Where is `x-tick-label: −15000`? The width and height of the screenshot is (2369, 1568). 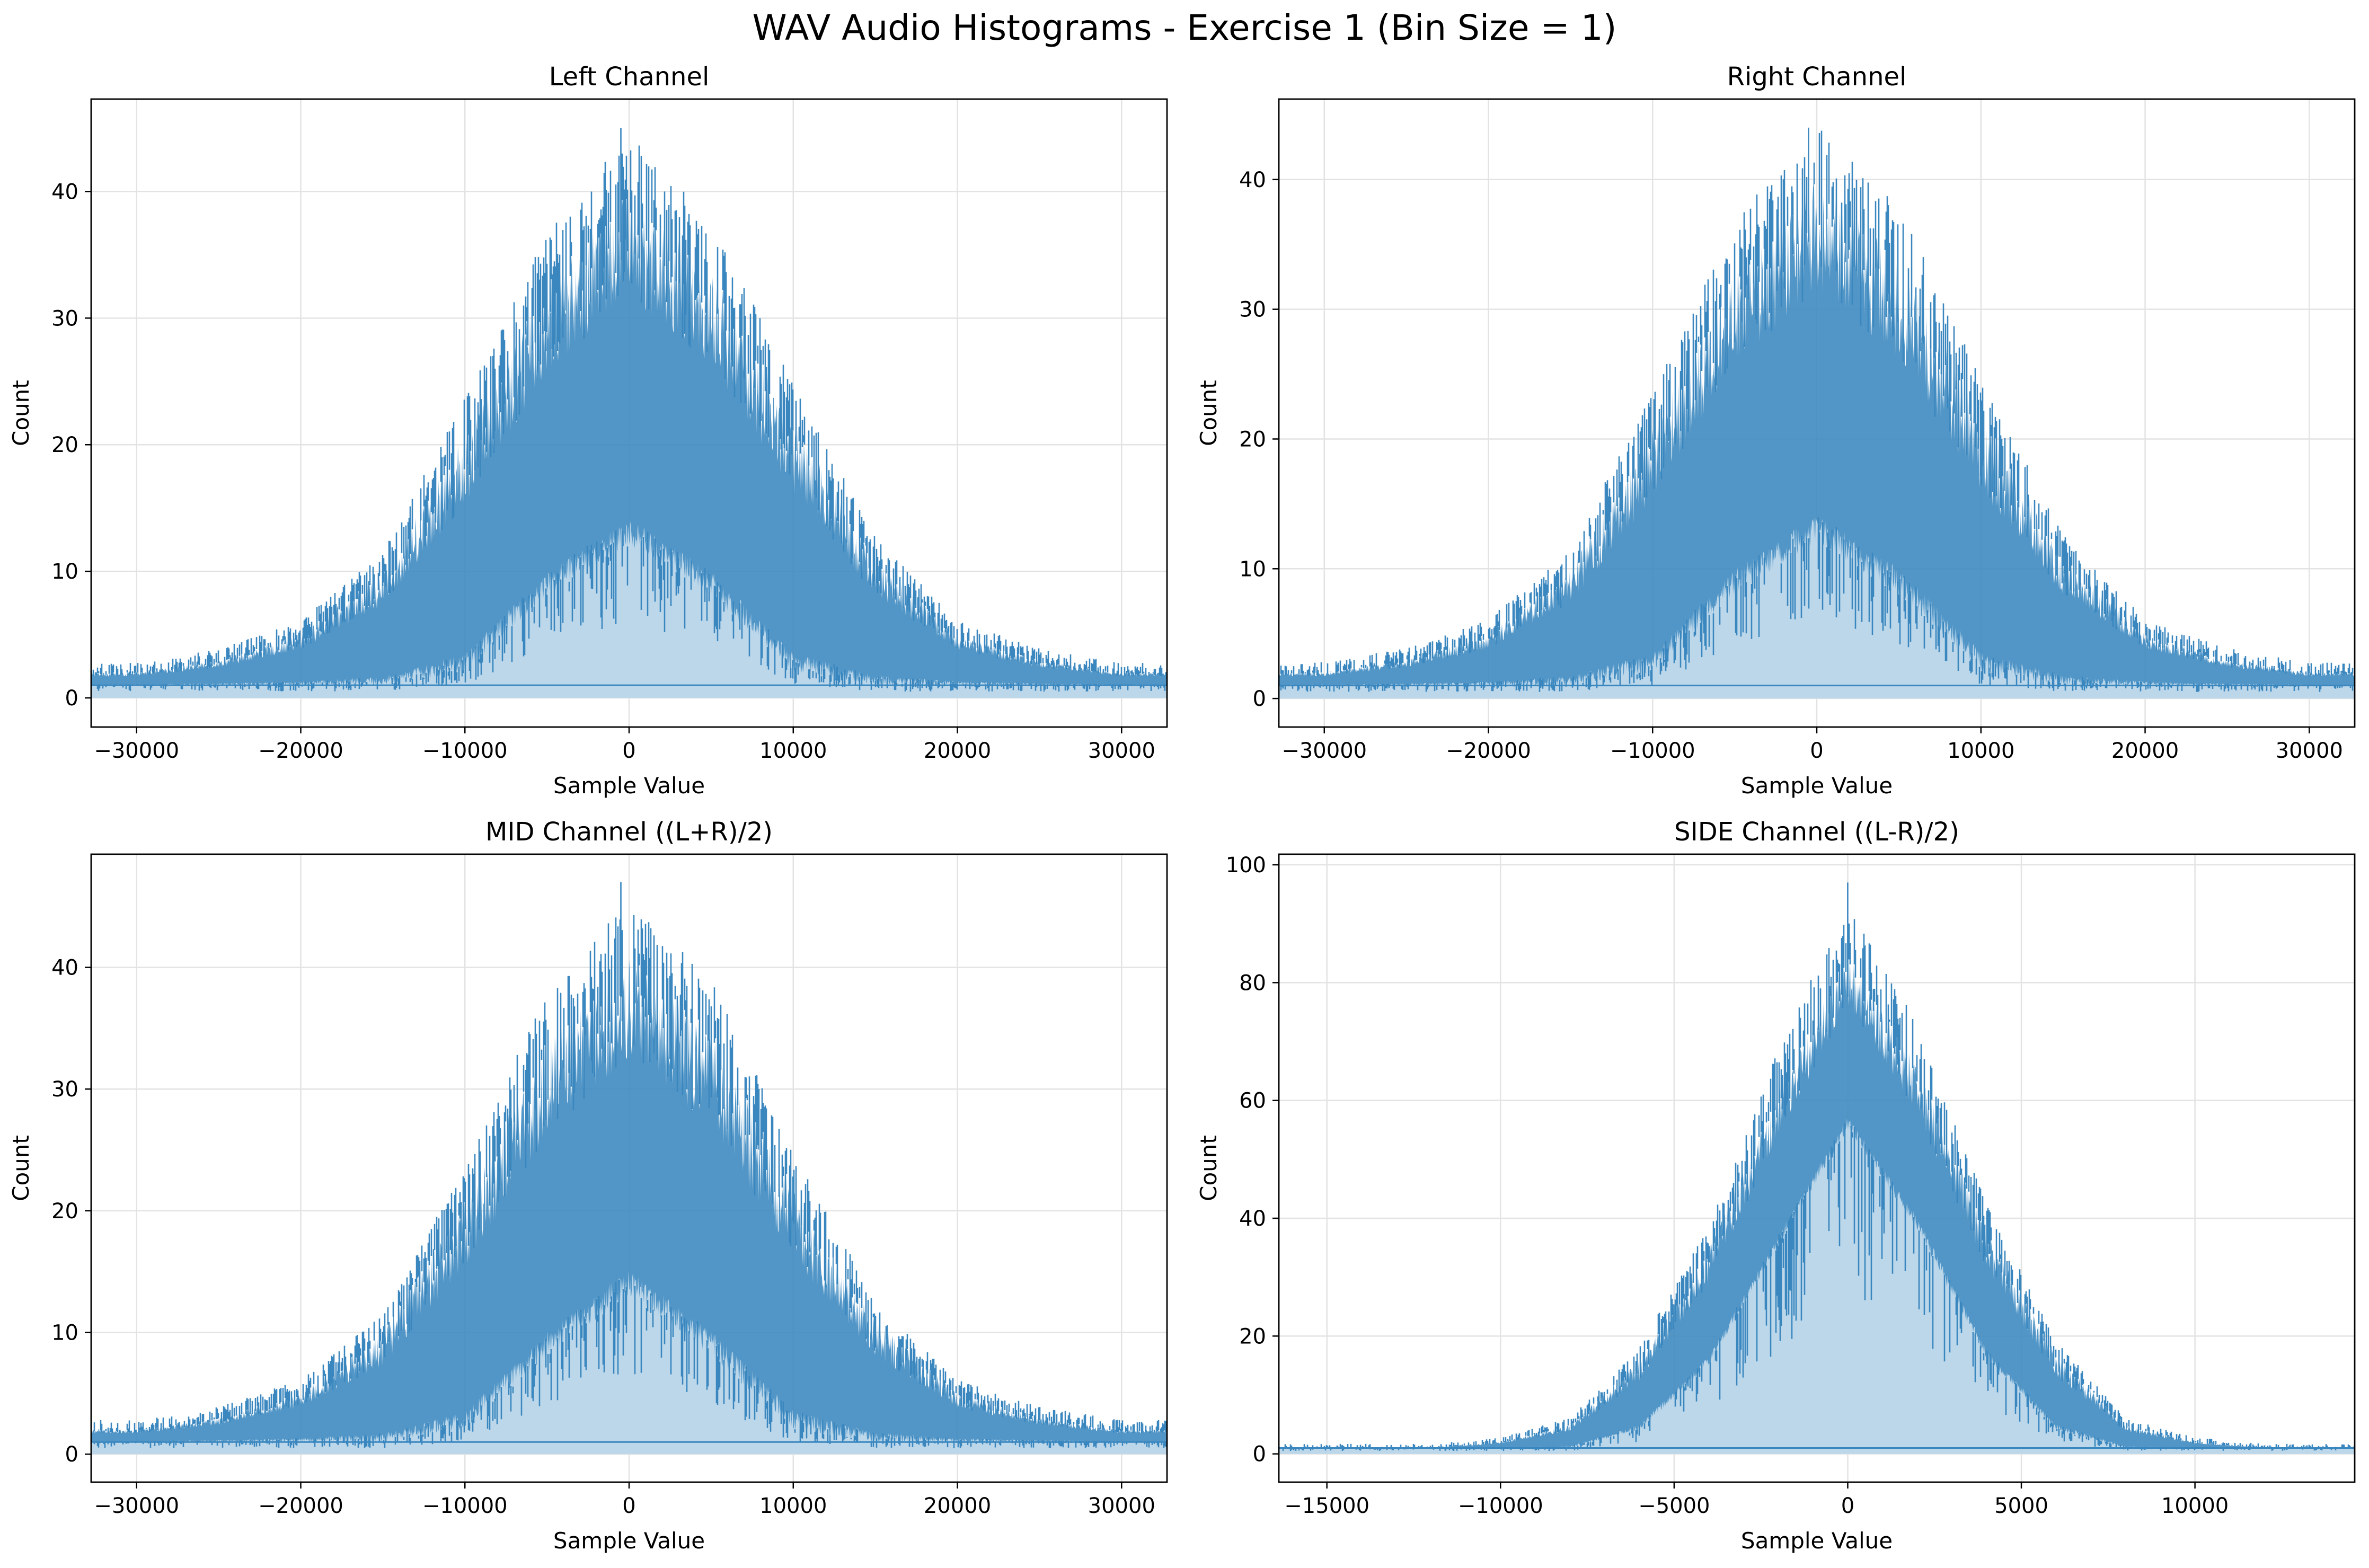 x-tick-label: −15000 is located at coordinates (1327, 1506).